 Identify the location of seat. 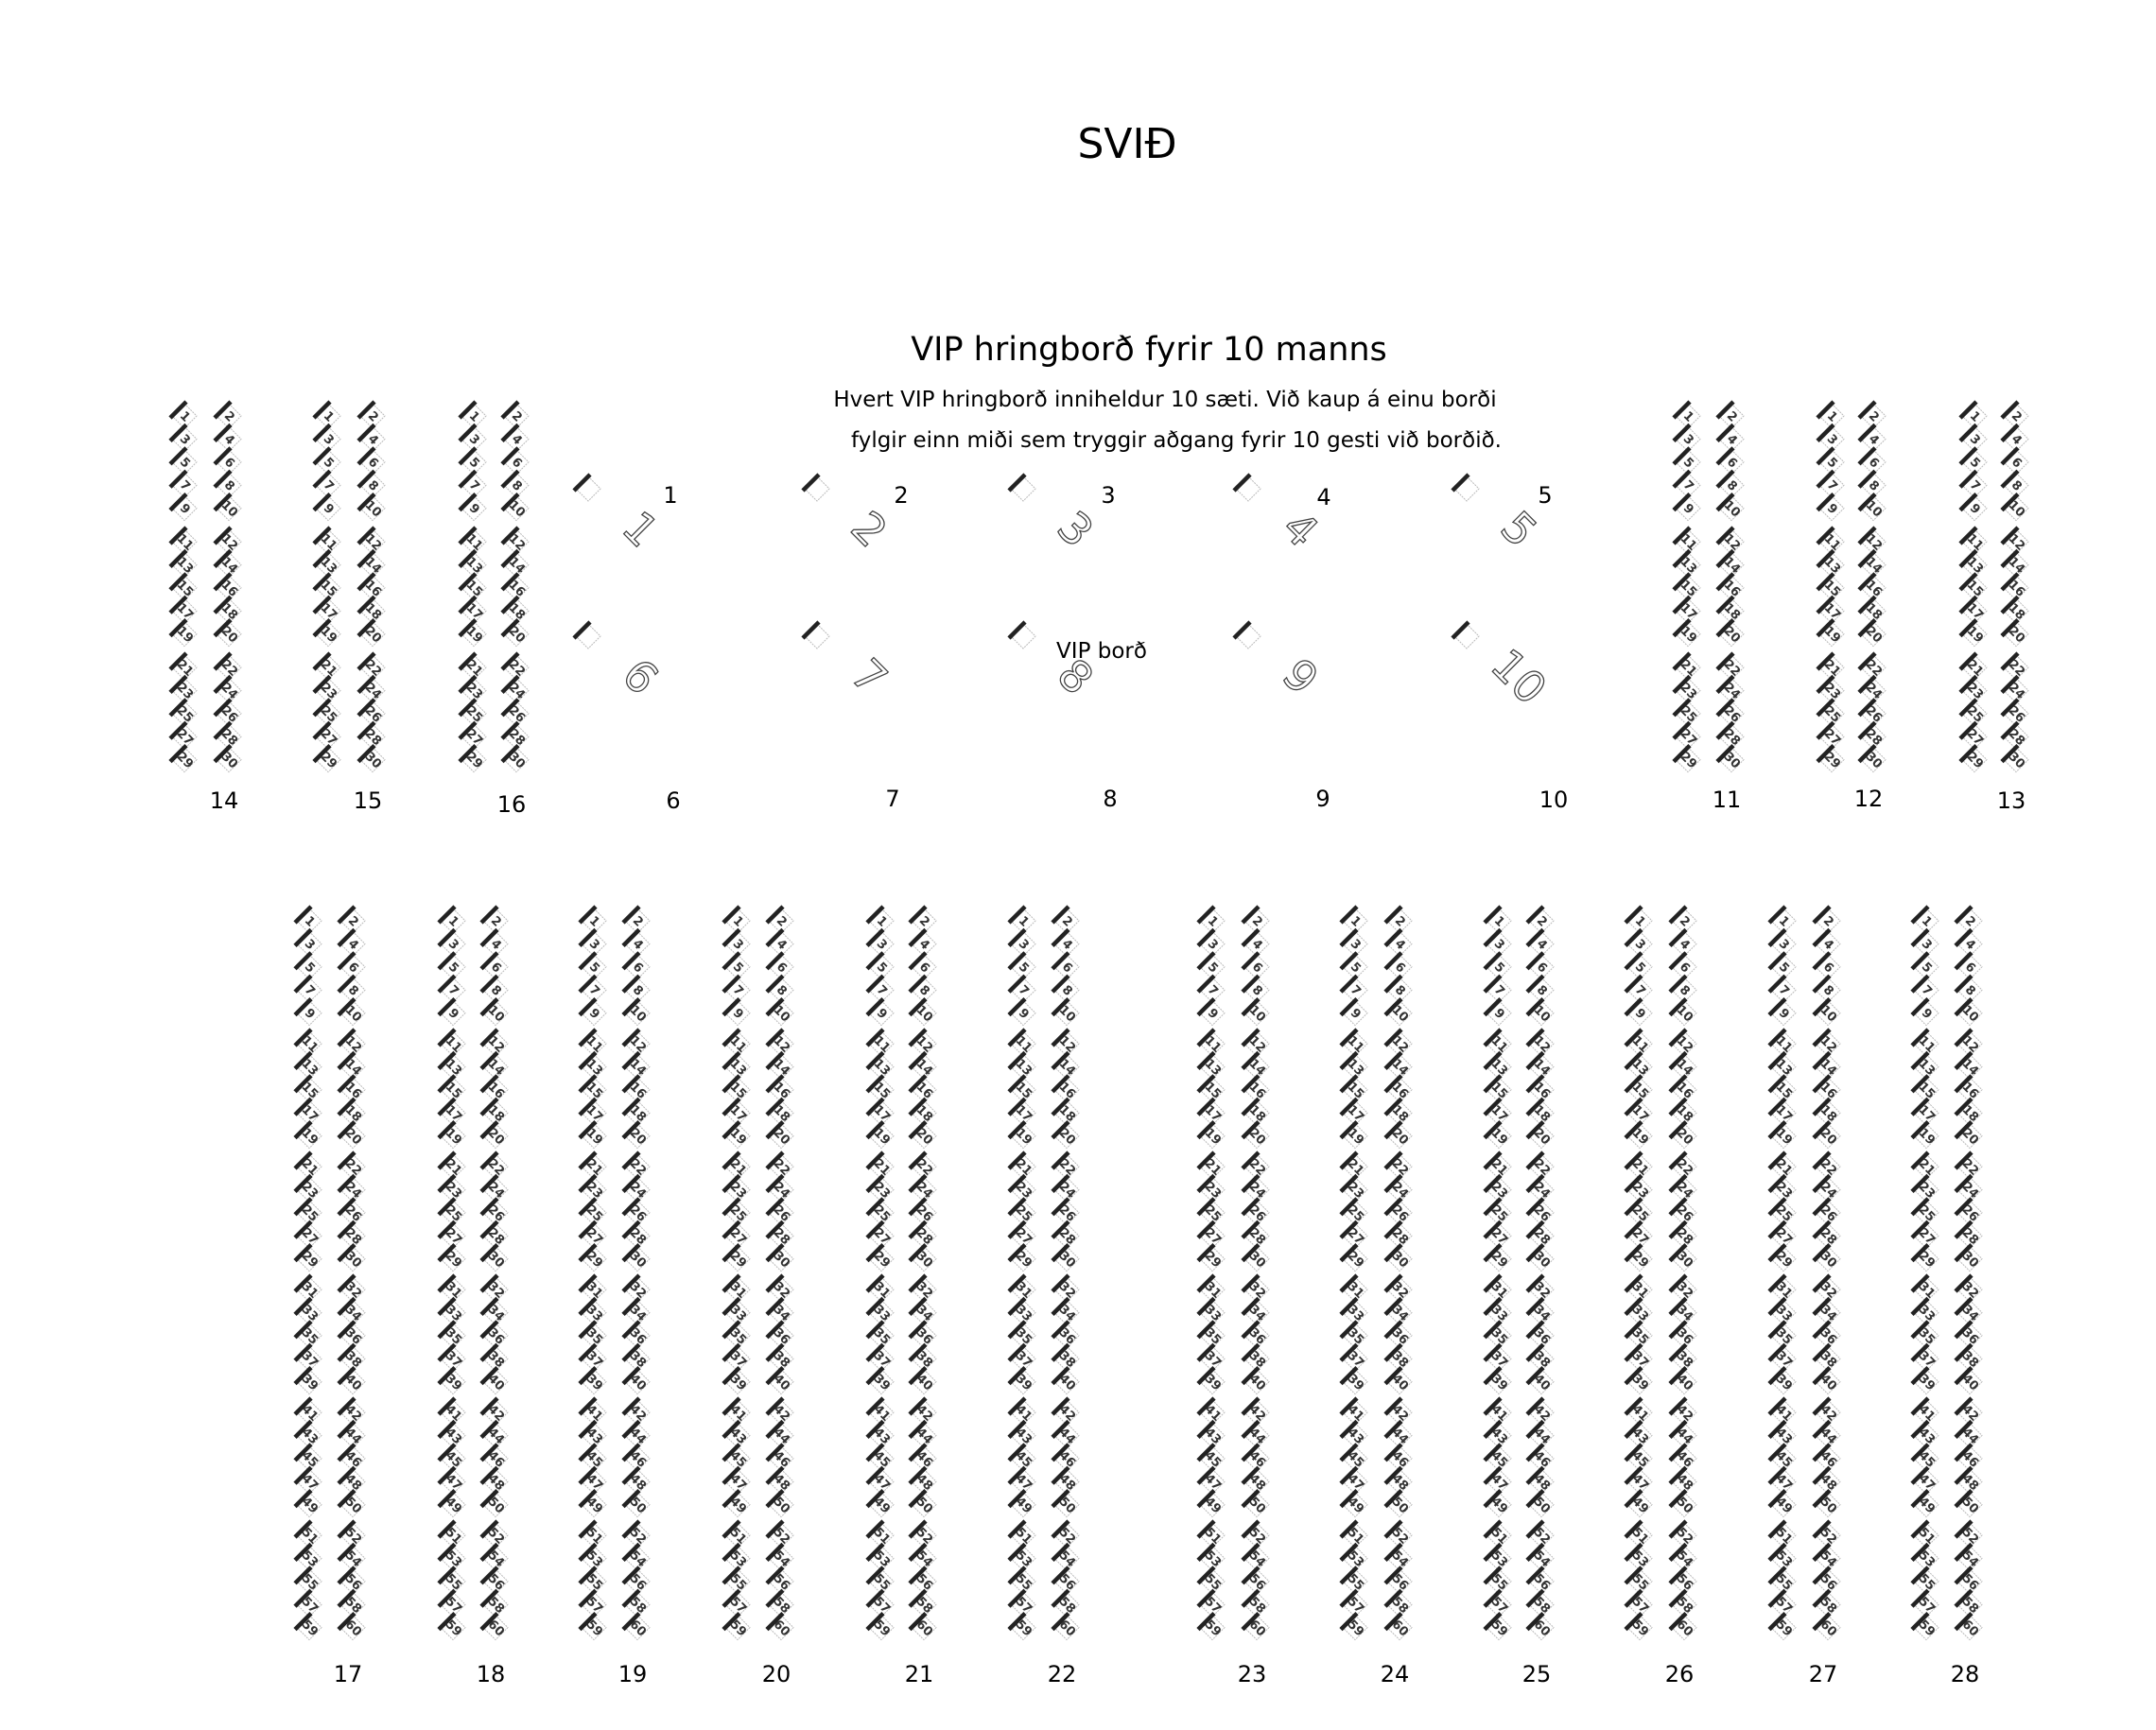
(1466, 635).